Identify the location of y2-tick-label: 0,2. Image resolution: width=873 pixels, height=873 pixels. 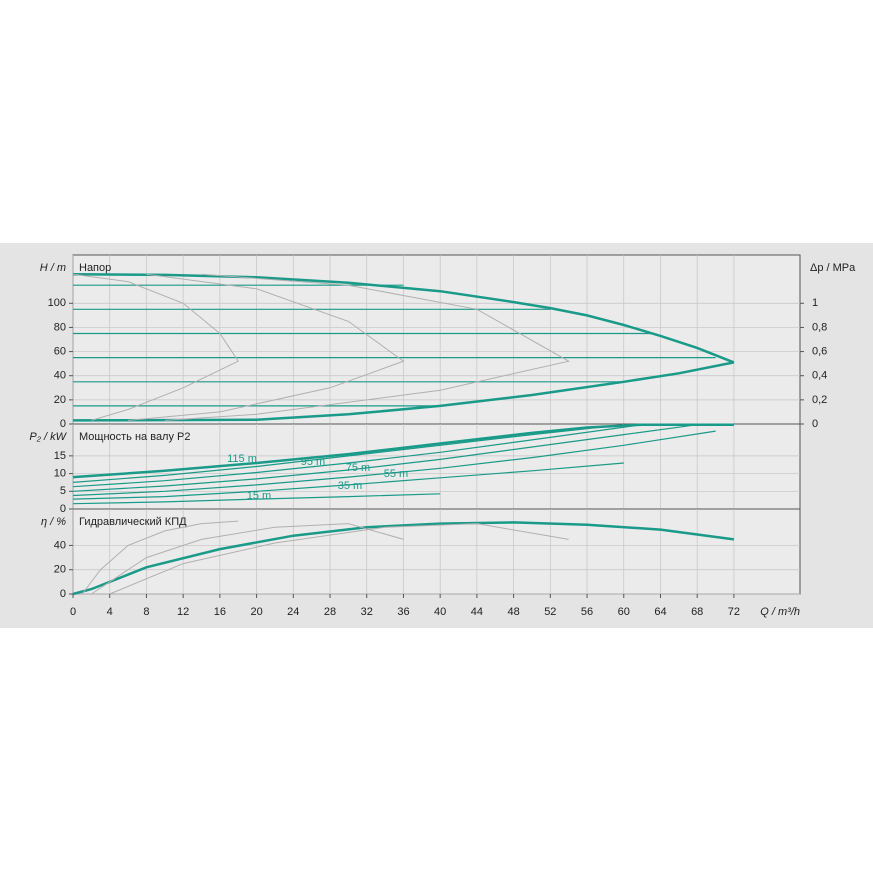
(819, 400).